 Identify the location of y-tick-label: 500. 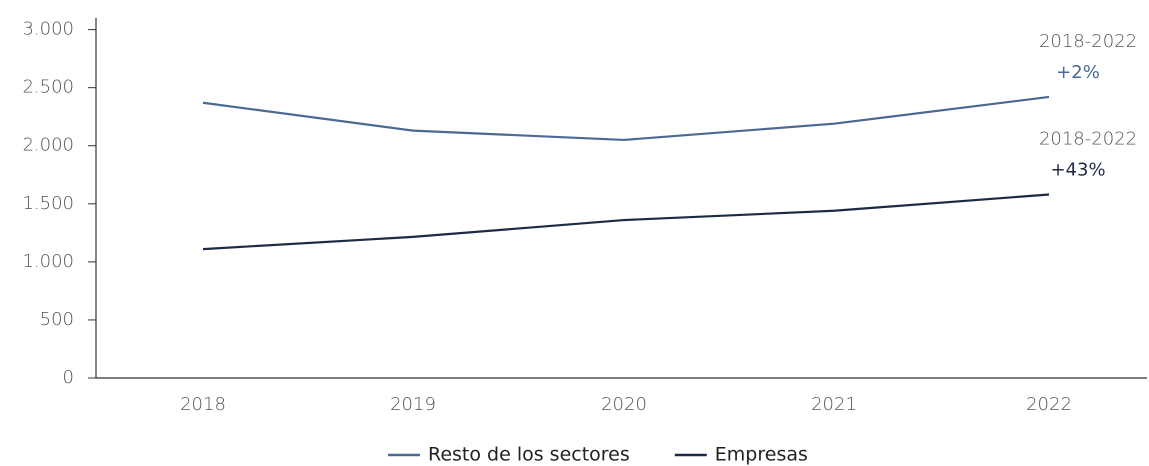
(57, 319).